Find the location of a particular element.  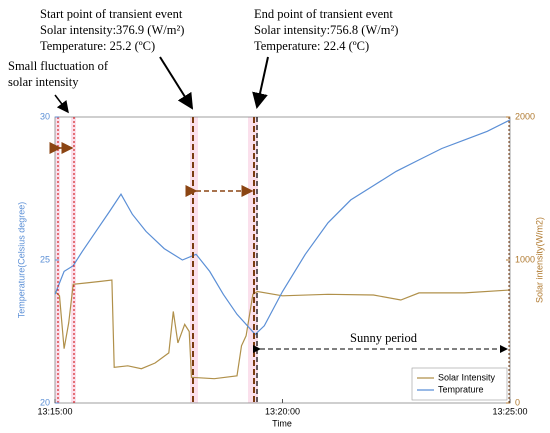

legend-label: Temprature is located at coordinates (461, 389).